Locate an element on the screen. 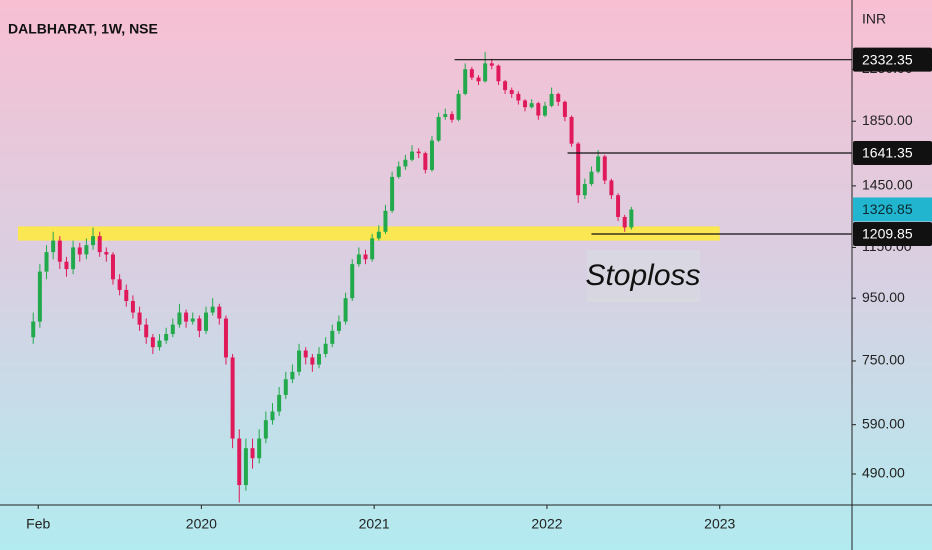 The image size is (932, 550). y-tick-label: 490.00 is located at coordinates (883, 473).